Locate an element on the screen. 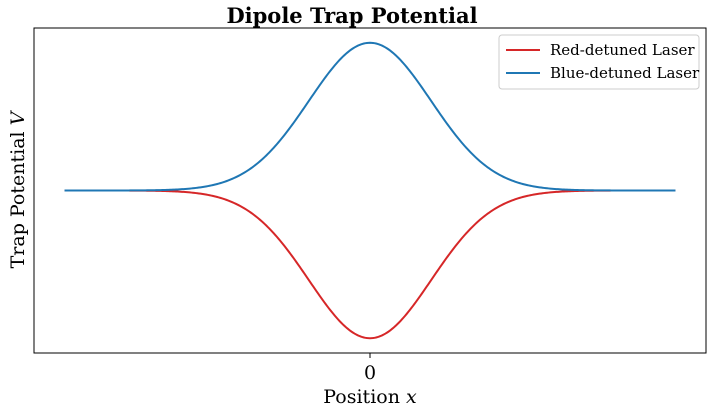  y-axis-label: Trap Potential V is located at coordinates (18, 188).